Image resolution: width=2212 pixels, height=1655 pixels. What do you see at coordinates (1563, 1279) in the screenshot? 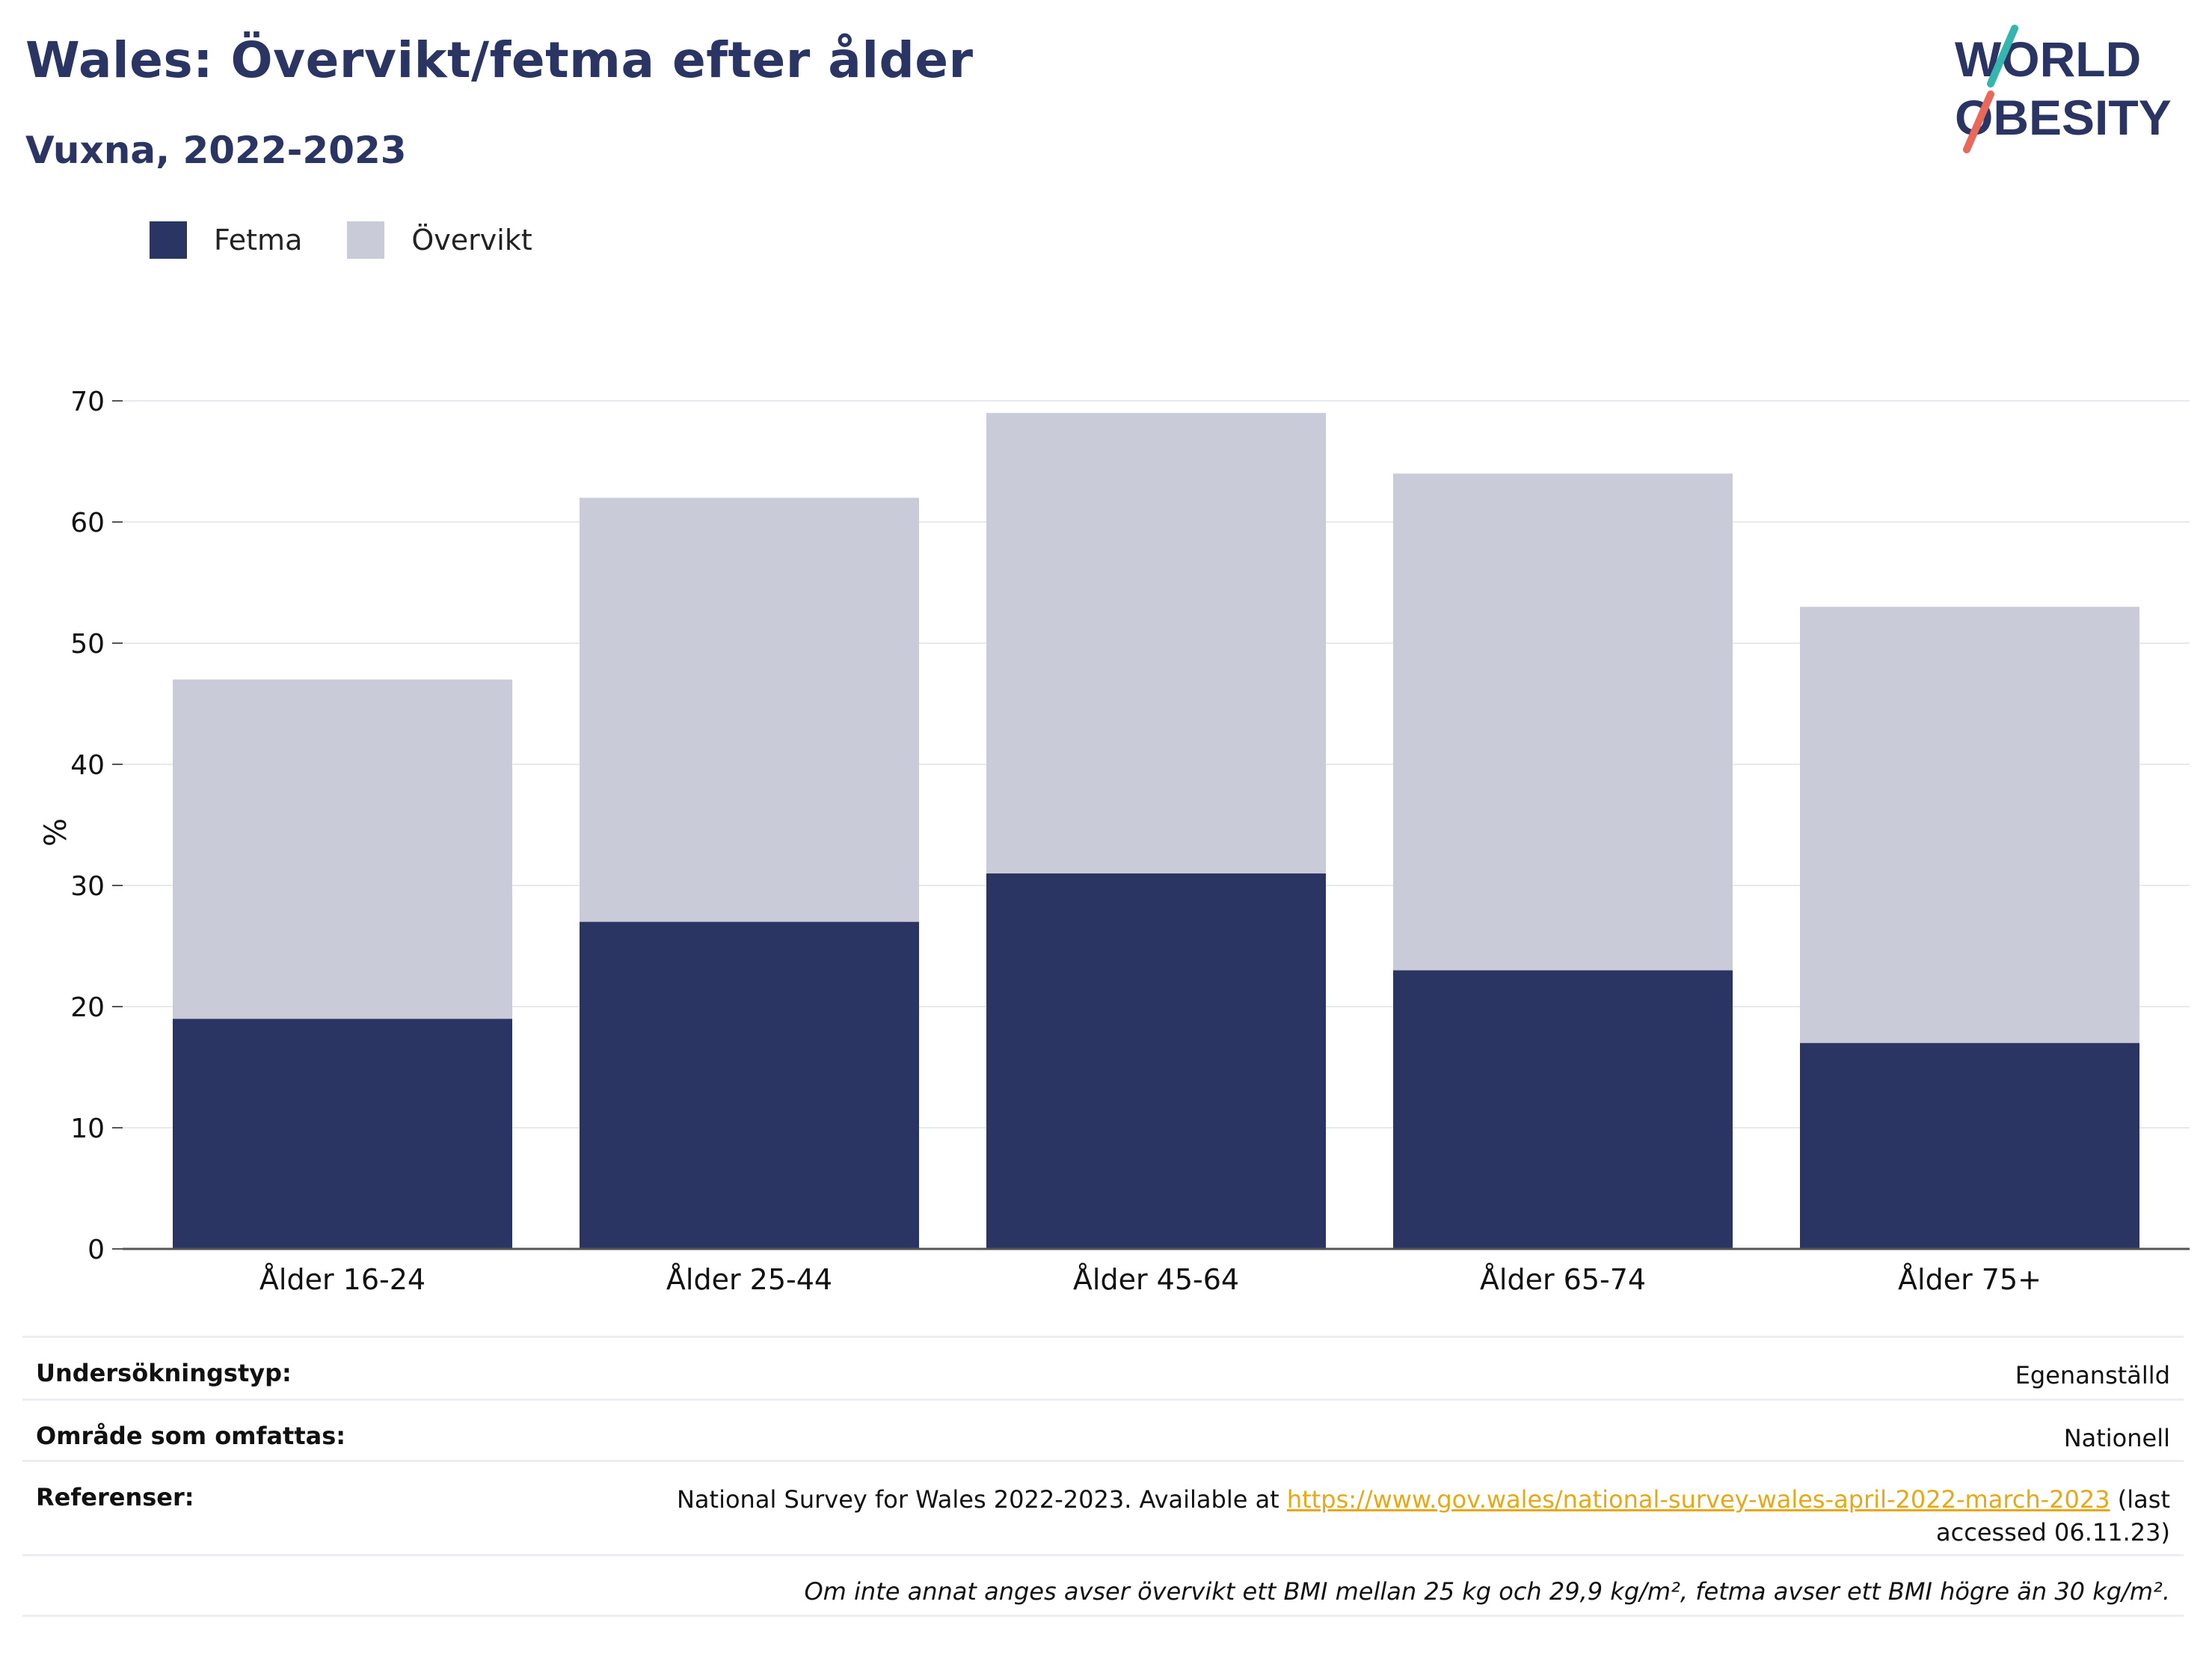
I see `x-tick-label: Ålder 65-74` at bounding box center [1563, 1279].